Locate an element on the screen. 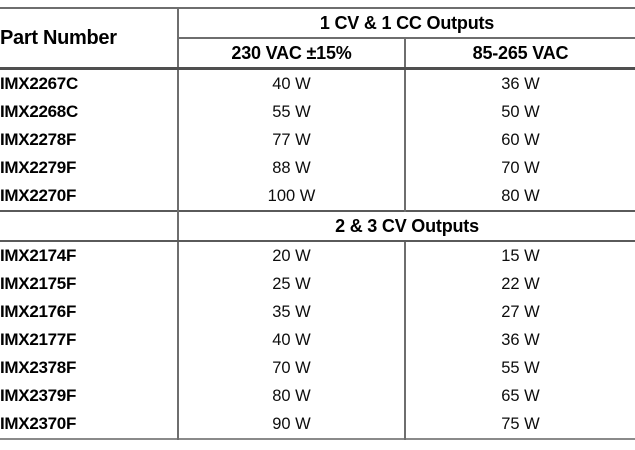 The width and height of the screenshot is (635, 450). part-number-cell: IMX2177F is located at coordinates (38, 339).